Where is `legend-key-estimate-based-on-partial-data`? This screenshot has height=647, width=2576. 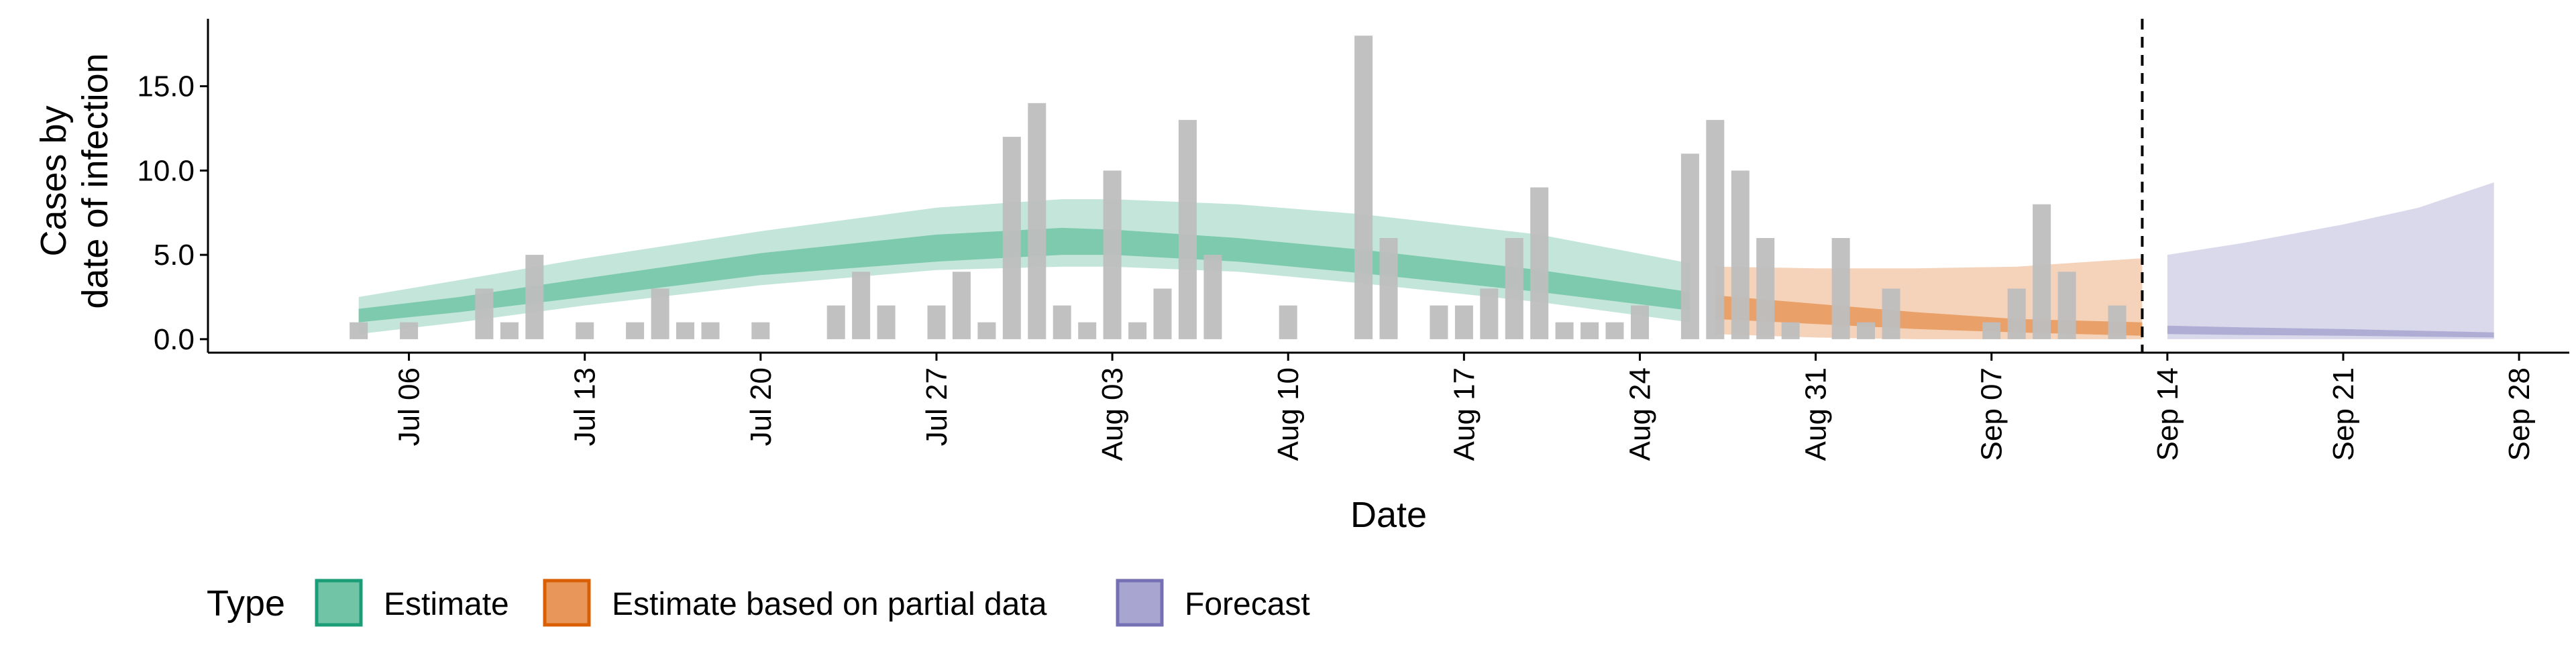
legend-key-estimate-based-on-partial-data is located at coordinates (567, 603).